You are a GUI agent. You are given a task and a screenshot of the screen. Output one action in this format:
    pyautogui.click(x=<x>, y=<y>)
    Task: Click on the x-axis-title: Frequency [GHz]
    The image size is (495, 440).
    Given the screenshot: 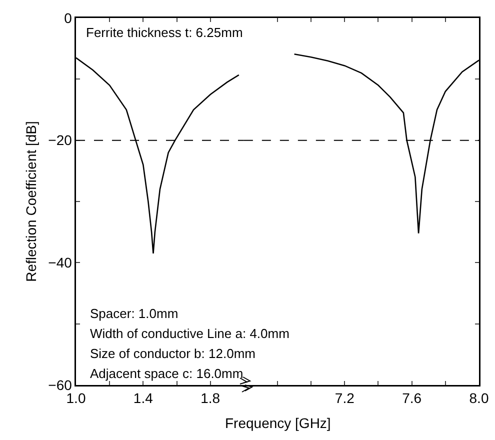 What is the action you would take?
    pyautogui.click(x=278, y=423)
    